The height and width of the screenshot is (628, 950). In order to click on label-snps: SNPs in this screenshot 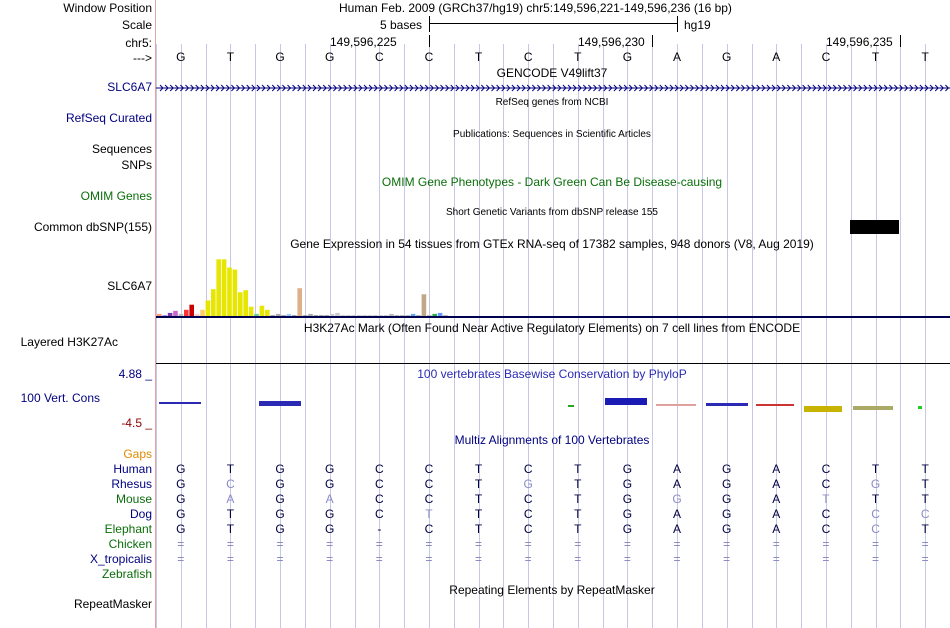, I will do `click(136, 165)`.